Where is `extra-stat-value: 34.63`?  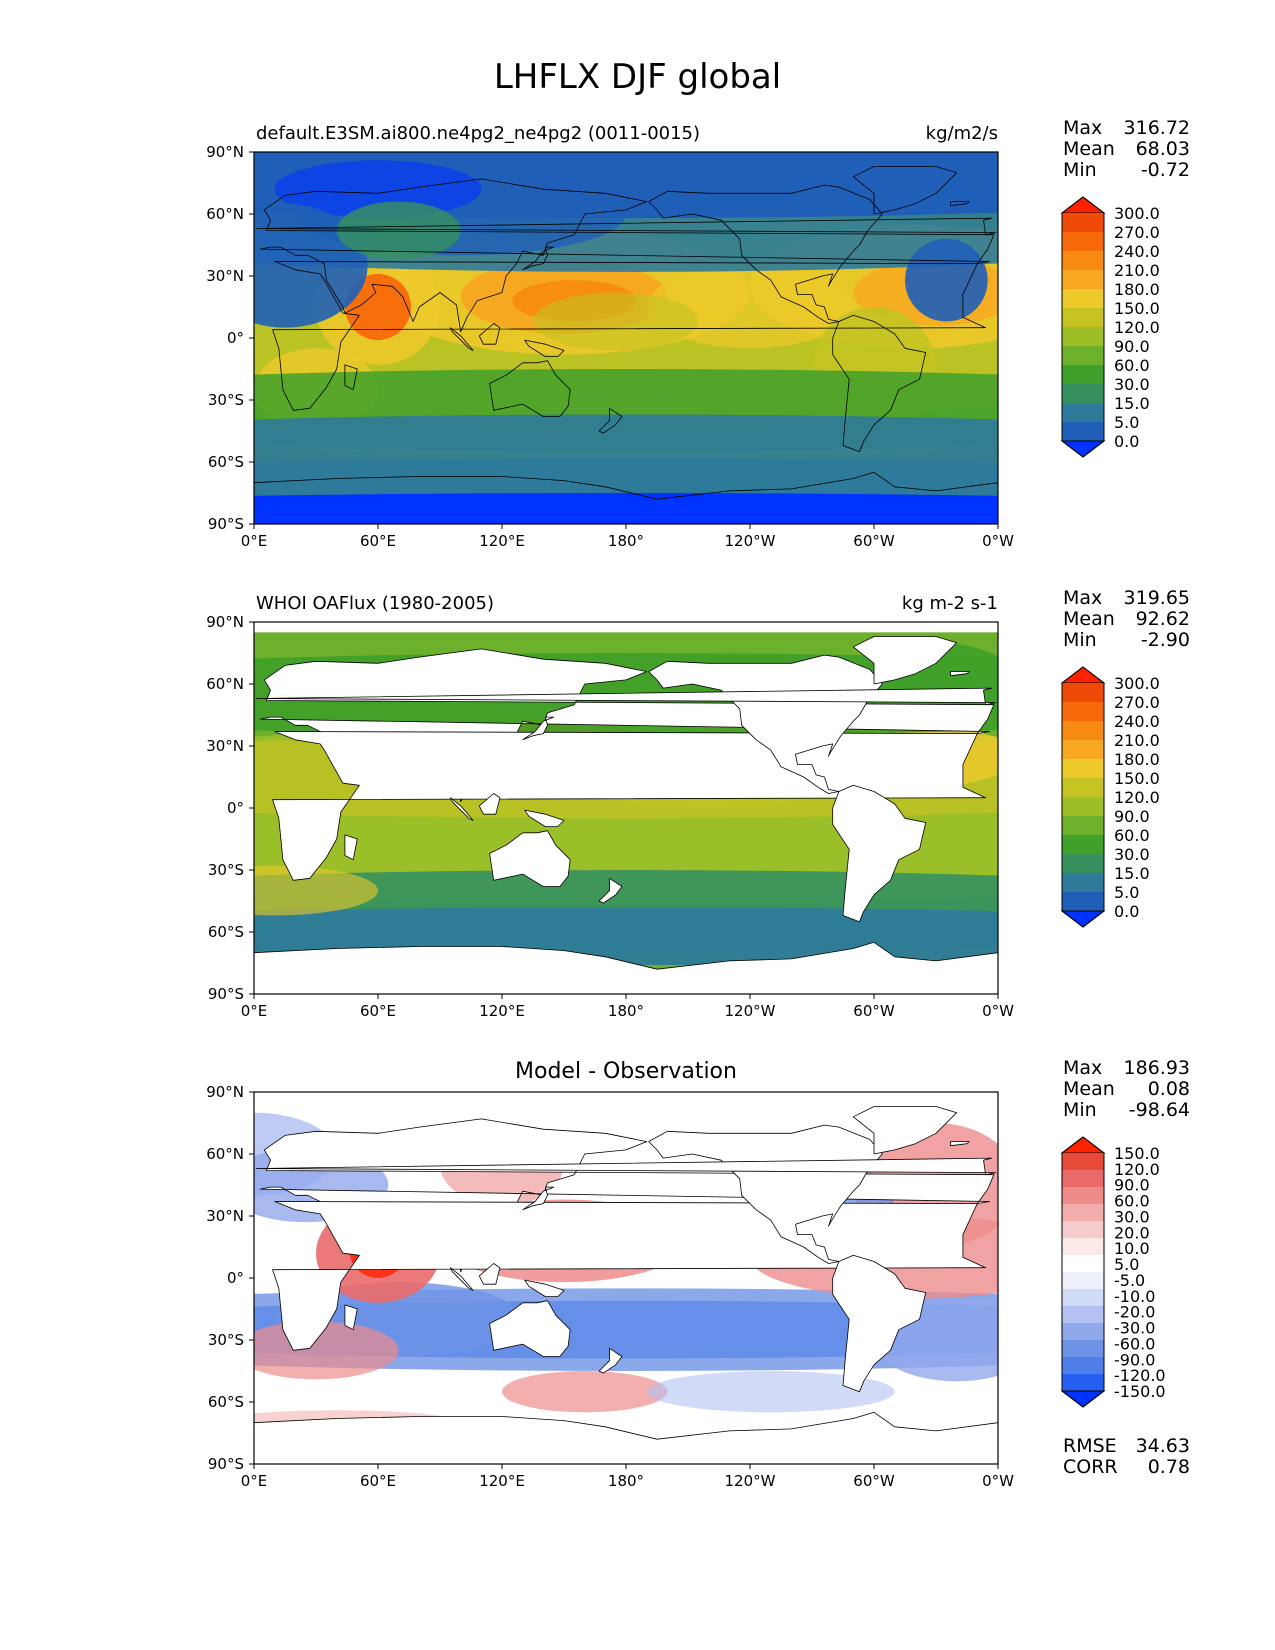 extra-stat-value: 34.63 is located at coordinates (1163, 1446).